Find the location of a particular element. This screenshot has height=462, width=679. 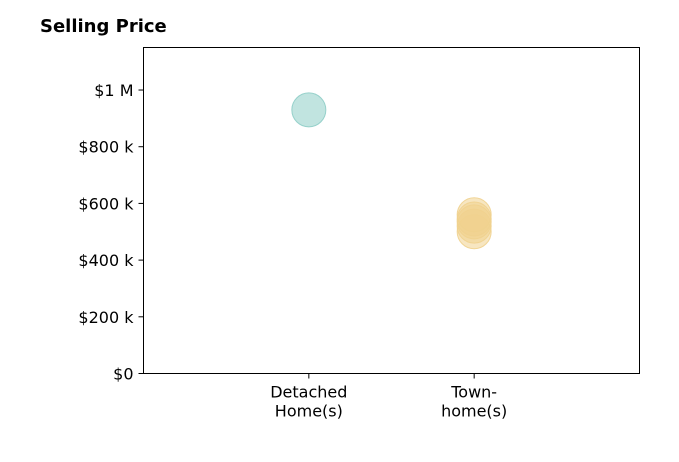

x-axis: Detached Home(s) Town-home(s) is located at coordinates (388, 397).